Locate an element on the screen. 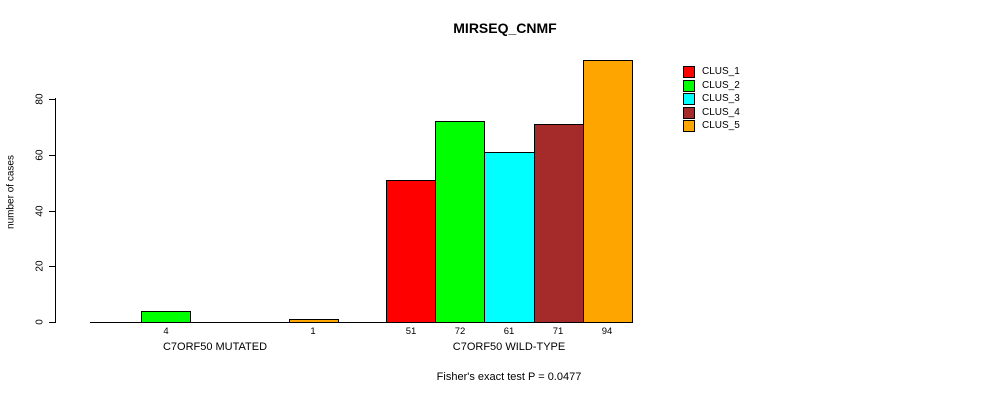  y-tick-label: 20 is located at coordinates (40, 266).